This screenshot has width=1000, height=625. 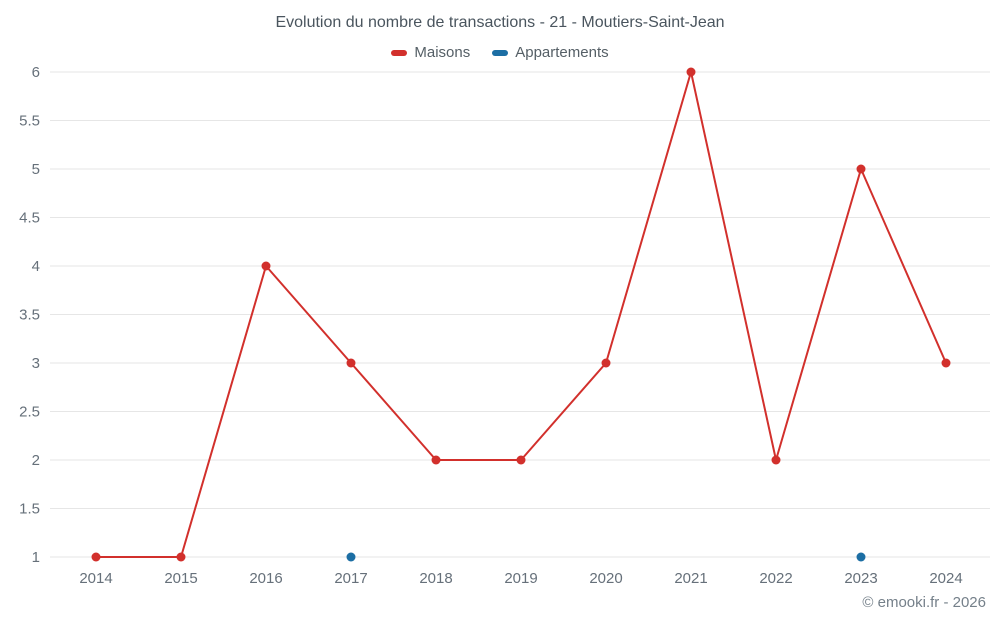 I want to click on chart-legend: Maisons Appartements, so click(x=500, y=52).